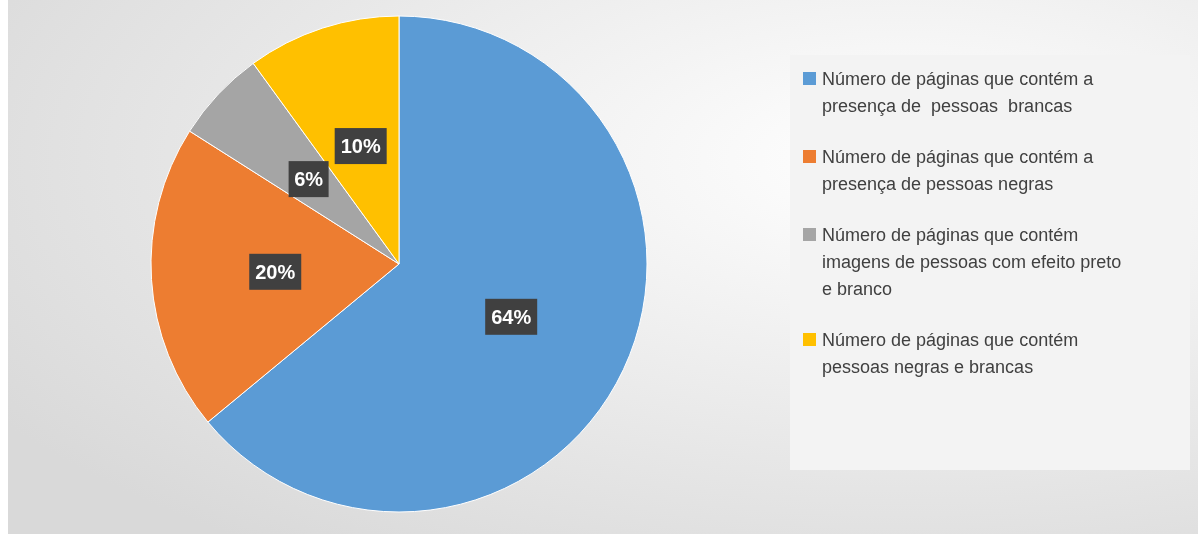 The height and width of the screenshot is (535, 1200). What do you see at coordinates (950, 353) in the screenshot?
I see `legend-label: Número de páginas que contém pessoas negras e brancas` at bounding box center [950, 353].